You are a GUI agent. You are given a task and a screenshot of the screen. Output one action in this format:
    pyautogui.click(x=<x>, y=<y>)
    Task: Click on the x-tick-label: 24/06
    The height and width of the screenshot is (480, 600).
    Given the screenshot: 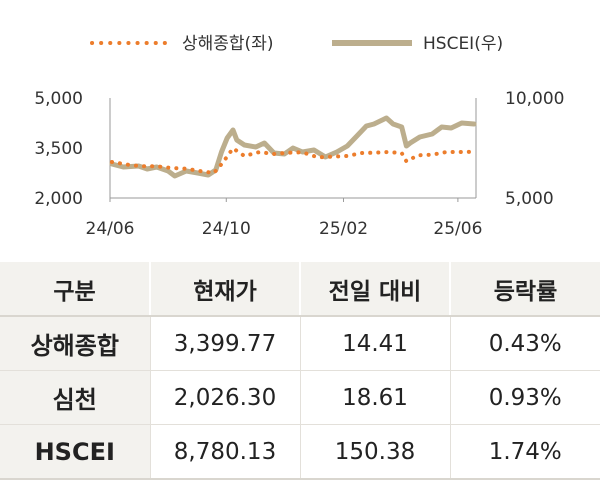 What is the action you would take?
    pyautogui.click(x=110, y=229)
    